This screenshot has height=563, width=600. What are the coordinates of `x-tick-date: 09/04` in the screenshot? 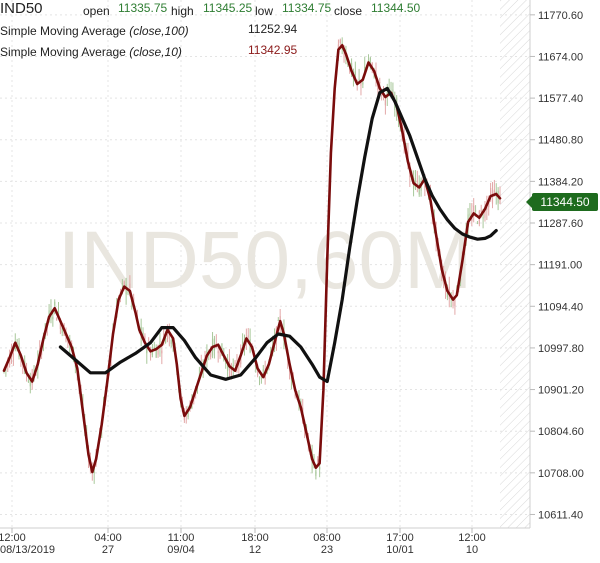 It's located at (181, 550).